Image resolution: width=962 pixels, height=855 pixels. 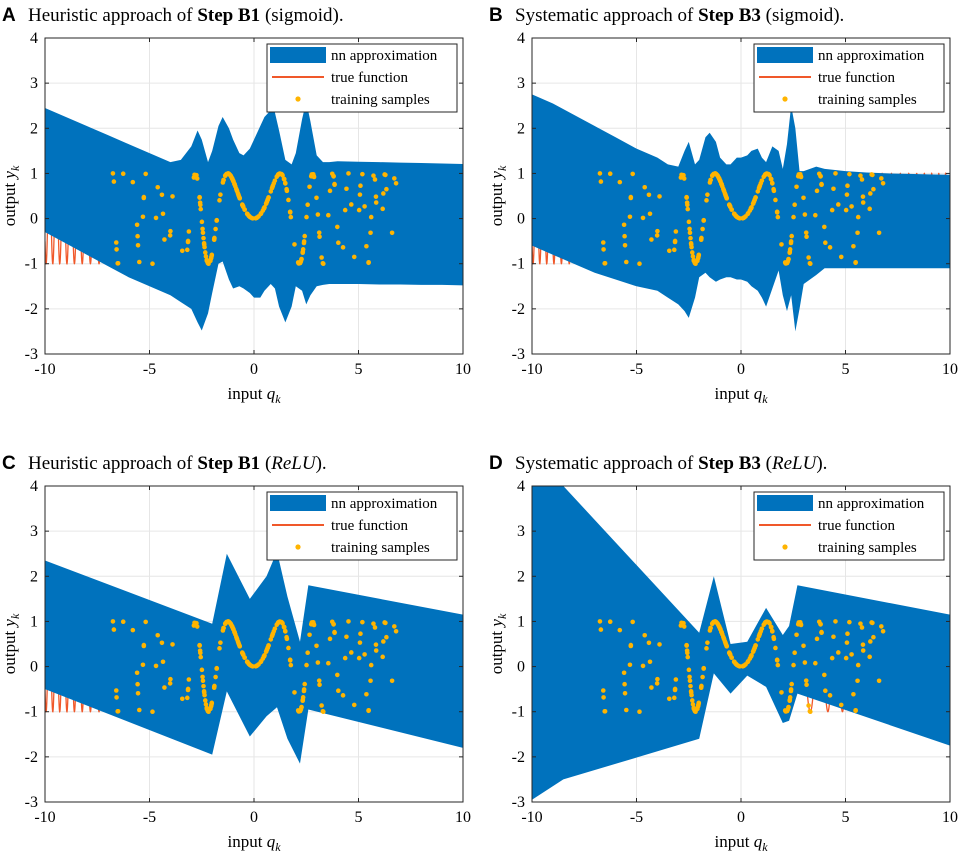 What do you see at coordinates (521, 219) in the screenshot?
I see `y-tick-label: 0` at bounding box center [521, 219].